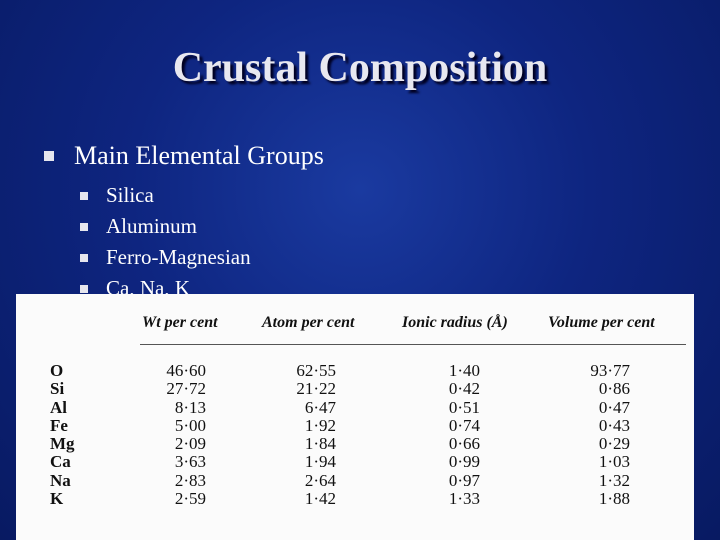 Image resolution: width=720 pixels, height=540 pixels. I want to click on table-cell: 1·32, so click(614, 480).